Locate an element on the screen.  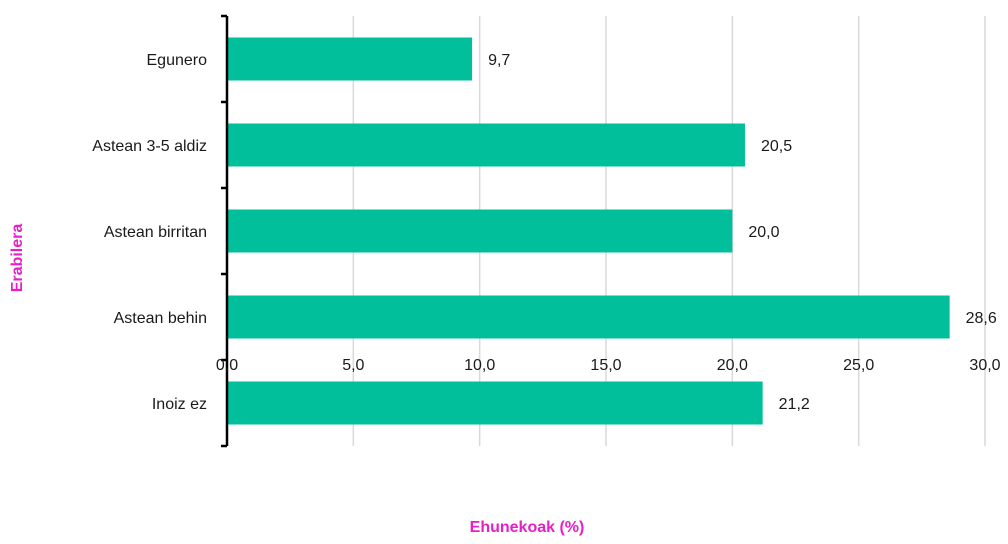
data-label: 21,2 is located at coordinates (794, 404).